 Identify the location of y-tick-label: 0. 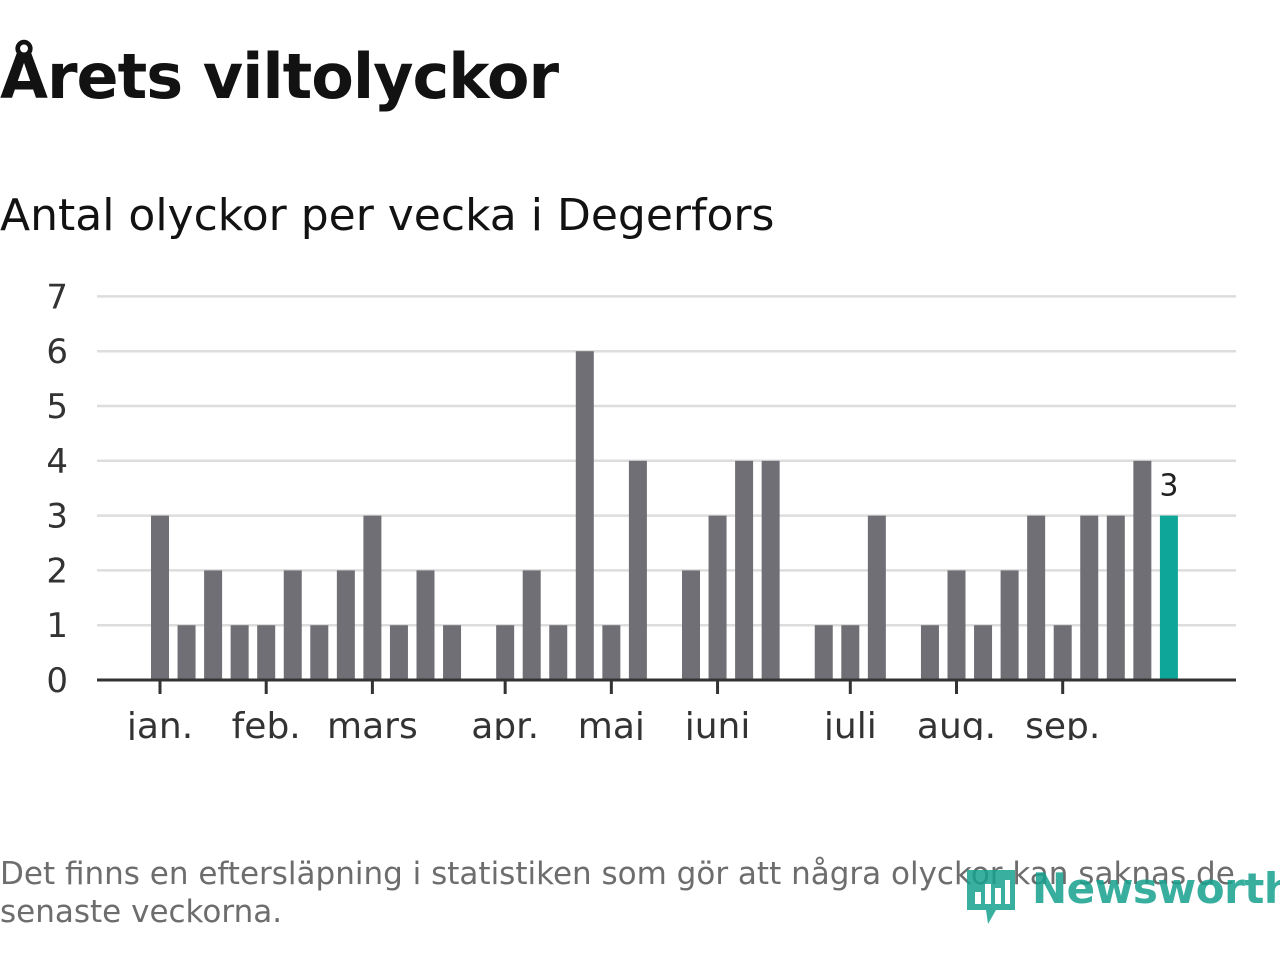
(57, 681).